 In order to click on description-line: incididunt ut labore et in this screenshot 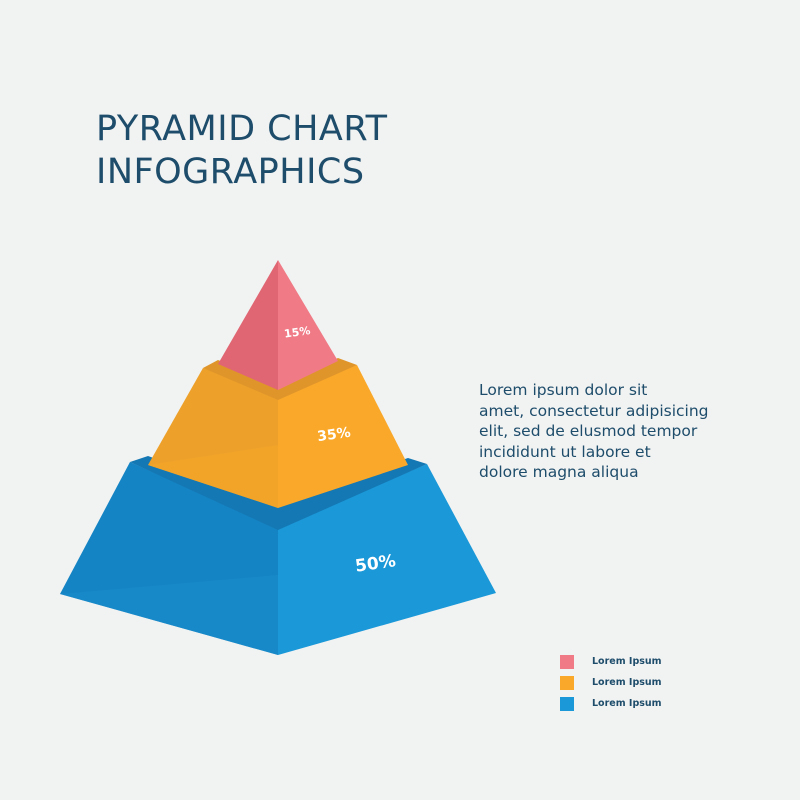, I will do `click(565, 451)`.